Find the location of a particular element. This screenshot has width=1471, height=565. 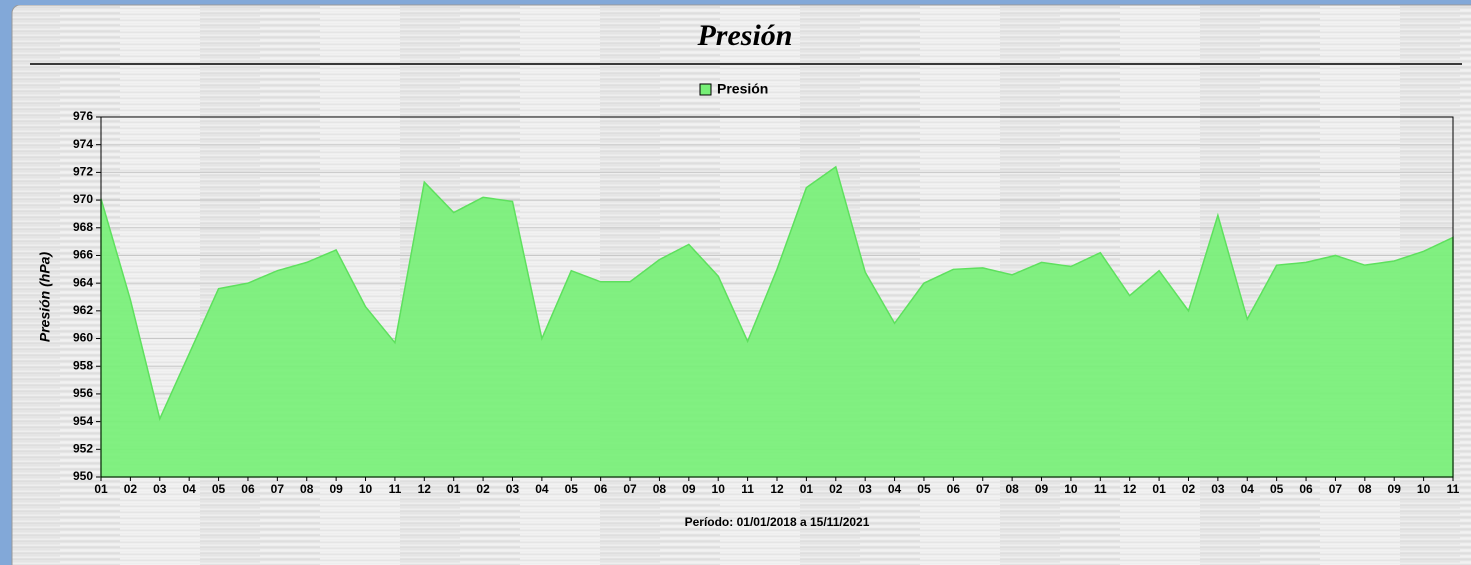

corner is located at coordinates (50, 2).